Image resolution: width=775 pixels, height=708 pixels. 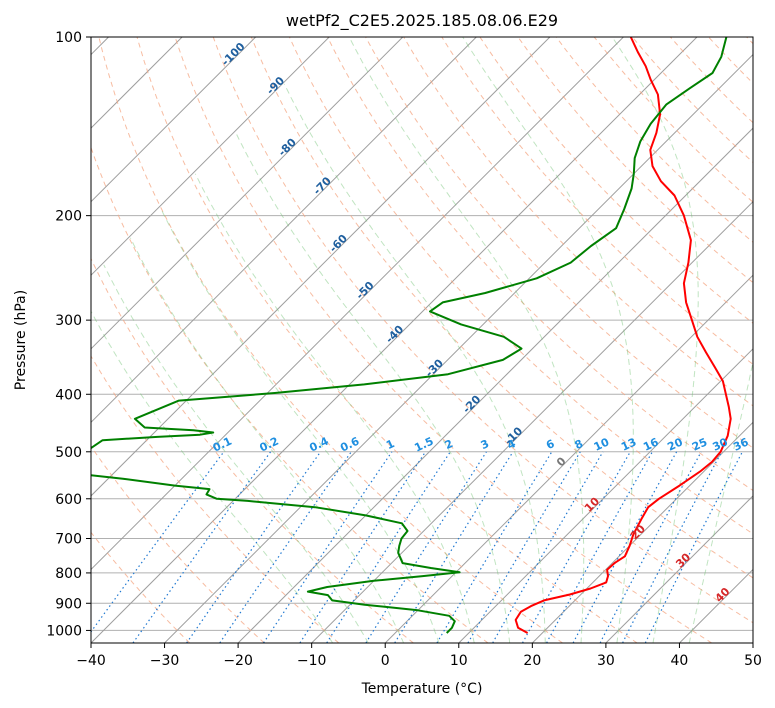 I want to click on chart-title: wetPf2_C2E5.2025.185.08.06.E29, so click(x=422, y=21).